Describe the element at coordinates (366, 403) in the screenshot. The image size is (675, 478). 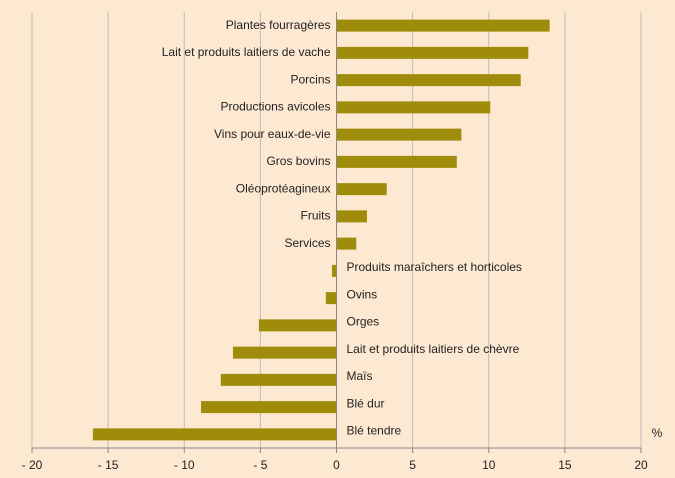
I see `category-label: Blé dur` at that location.